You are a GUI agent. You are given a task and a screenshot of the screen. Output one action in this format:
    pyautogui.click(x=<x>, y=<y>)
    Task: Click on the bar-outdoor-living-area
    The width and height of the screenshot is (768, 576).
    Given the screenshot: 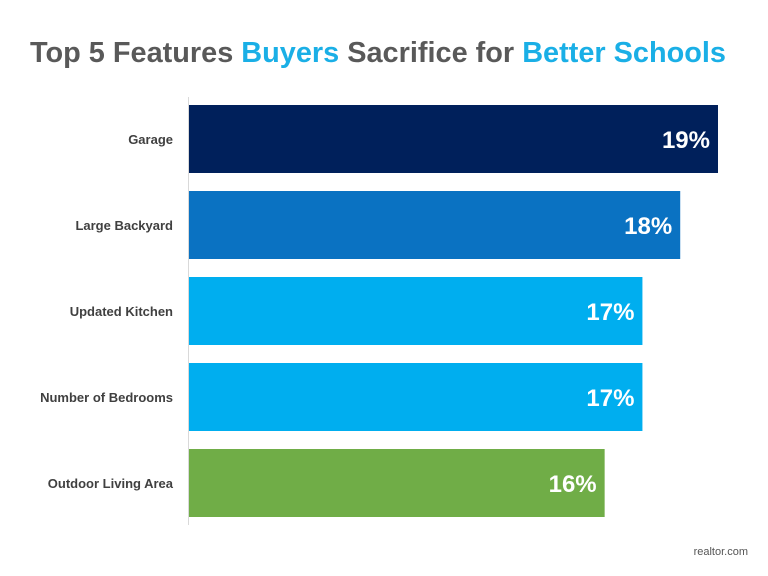 What is the action you would take?
    pyautogui.click(x=397, y=483)
    